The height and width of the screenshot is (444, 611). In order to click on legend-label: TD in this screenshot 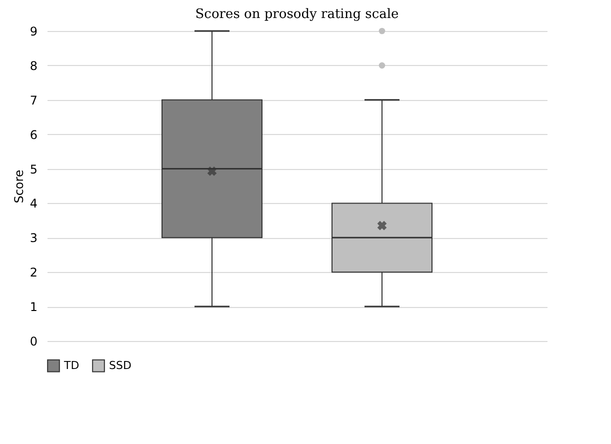, I will do `click(71, 365)`.